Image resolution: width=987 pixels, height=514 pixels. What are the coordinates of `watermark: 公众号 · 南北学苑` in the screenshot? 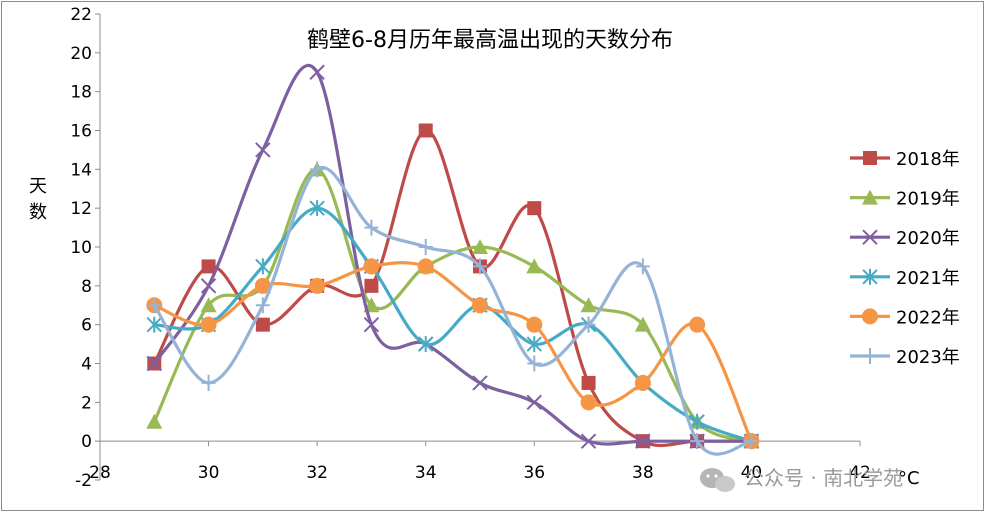 It's located at (801, 479).